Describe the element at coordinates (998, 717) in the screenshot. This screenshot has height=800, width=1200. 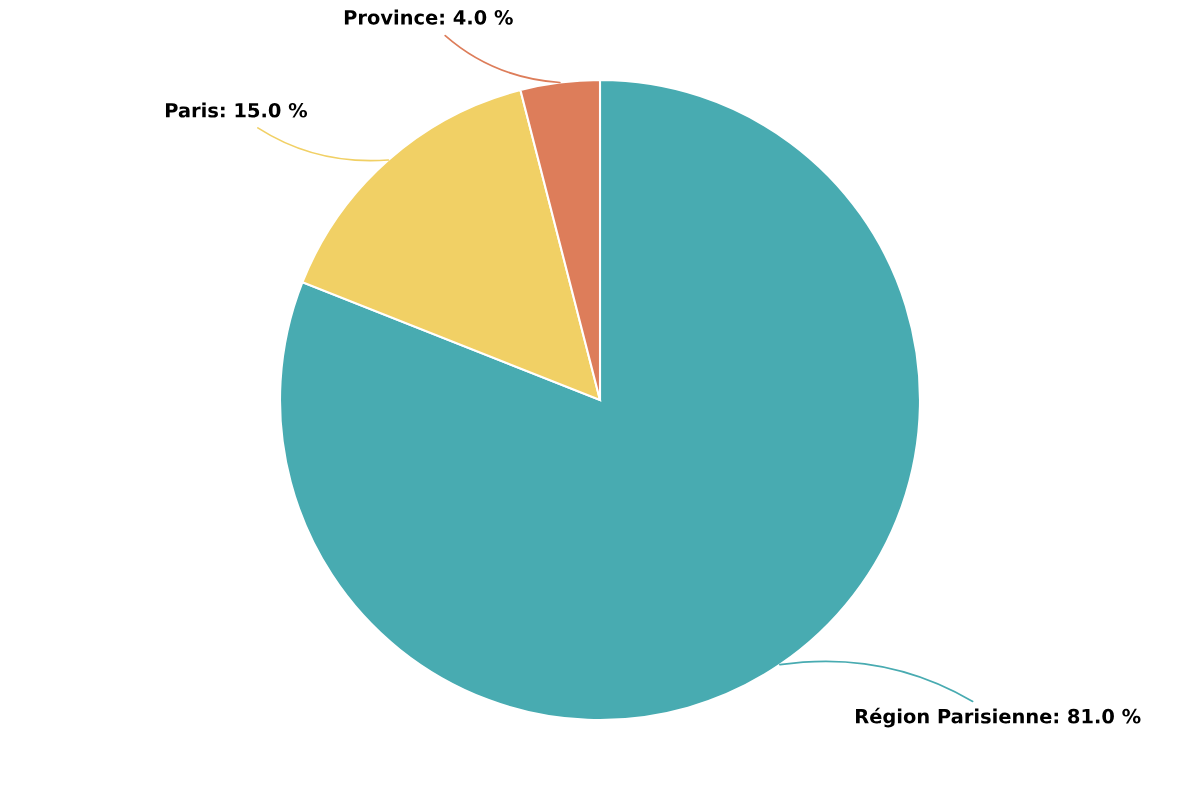
I see `slice-label: Région Parisienne: 81.0 %` at that location.